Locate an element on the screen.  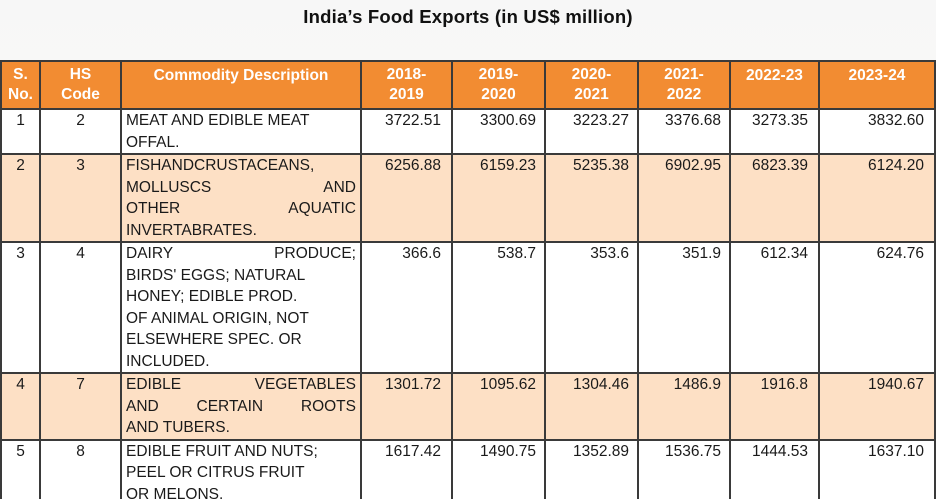
header-commodity-description: Commodity Description is located at coordinates (241, 85).